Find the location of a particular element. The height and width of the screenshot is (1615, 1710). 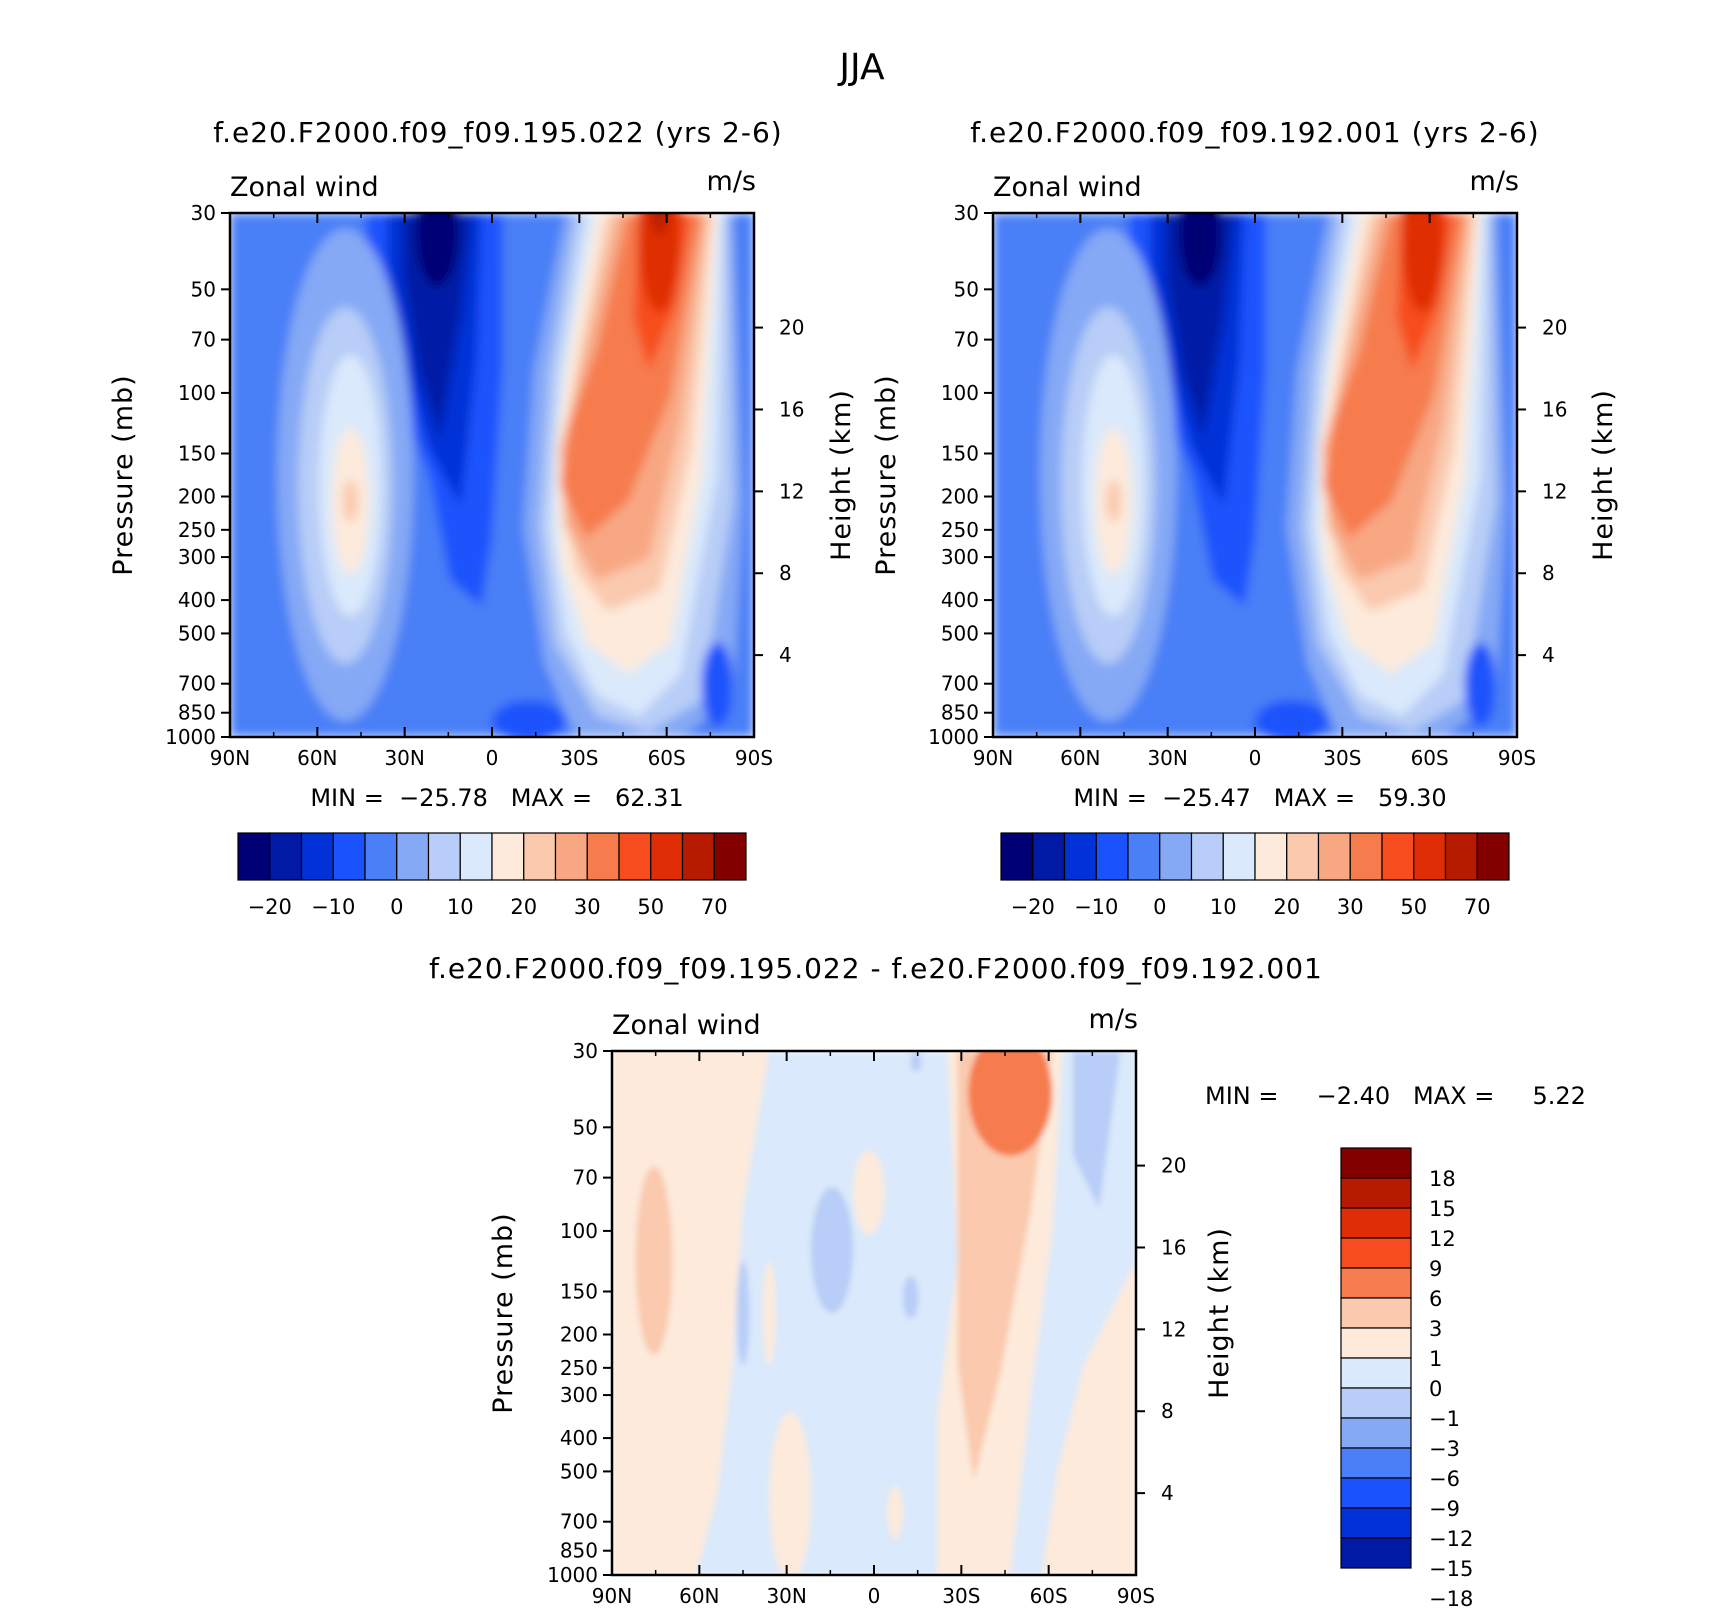

colorbar-label: −18 is located at coordinates (1451, 1599).